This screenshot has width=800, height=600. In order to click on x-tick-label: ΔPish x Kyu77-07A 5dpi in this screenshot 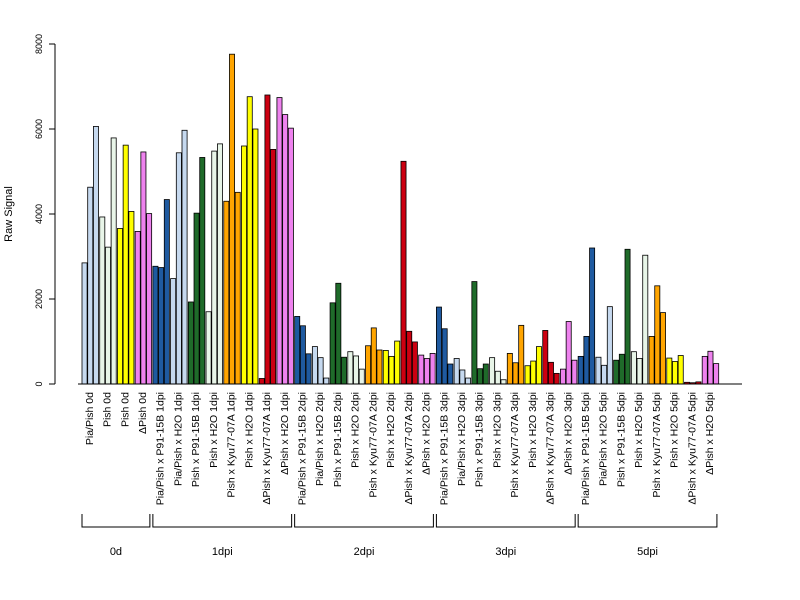, I will do `click(692, 448)`.